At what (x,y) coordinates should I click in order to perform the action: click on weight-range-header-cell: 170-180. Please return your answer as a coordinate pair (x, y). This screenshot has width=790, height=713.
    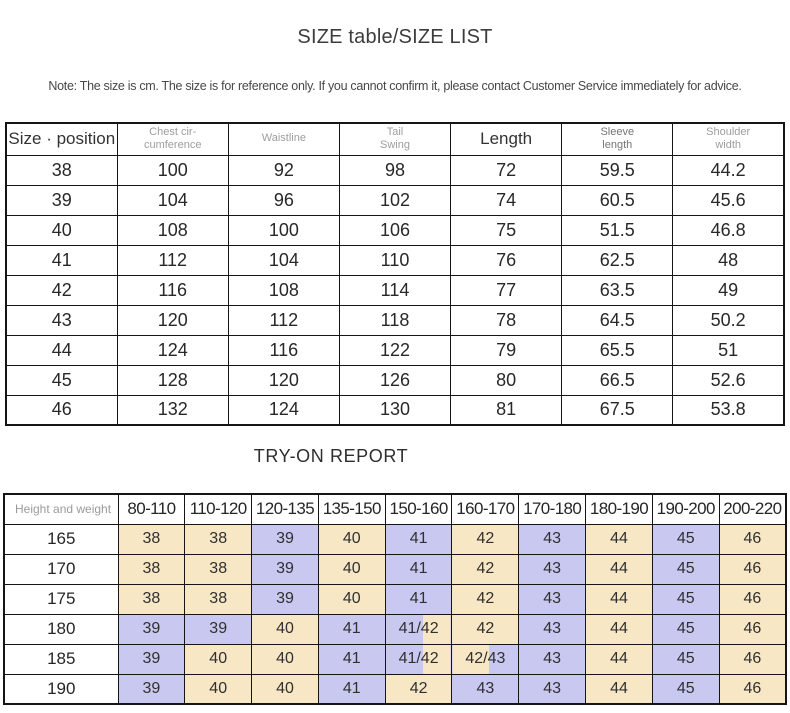
    Looking at the image, I should click on (552, 509).